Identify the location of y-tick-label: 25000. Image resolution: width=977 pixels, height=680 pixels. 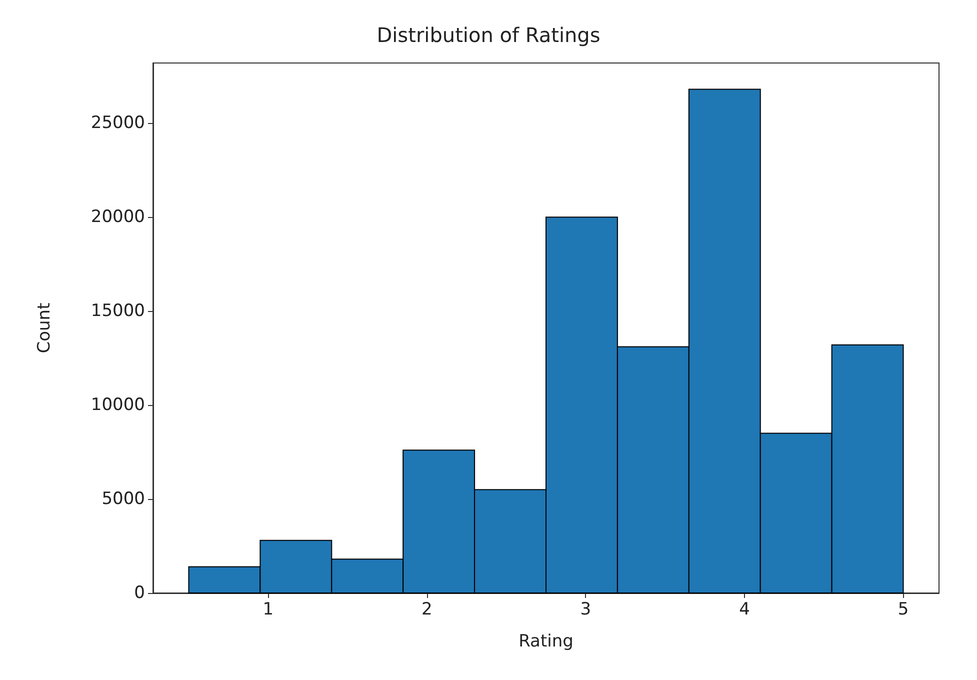
(117, 123).